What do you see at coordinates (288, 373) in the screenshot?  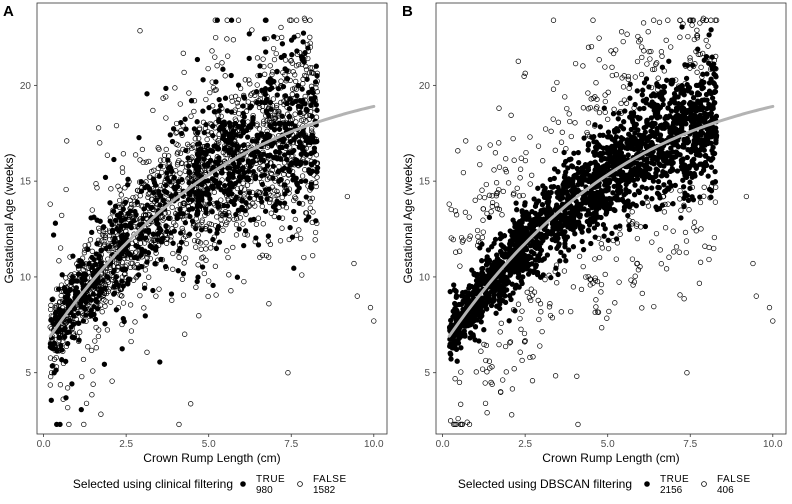 I see `outlier-point` at bounding box center [288, 373].